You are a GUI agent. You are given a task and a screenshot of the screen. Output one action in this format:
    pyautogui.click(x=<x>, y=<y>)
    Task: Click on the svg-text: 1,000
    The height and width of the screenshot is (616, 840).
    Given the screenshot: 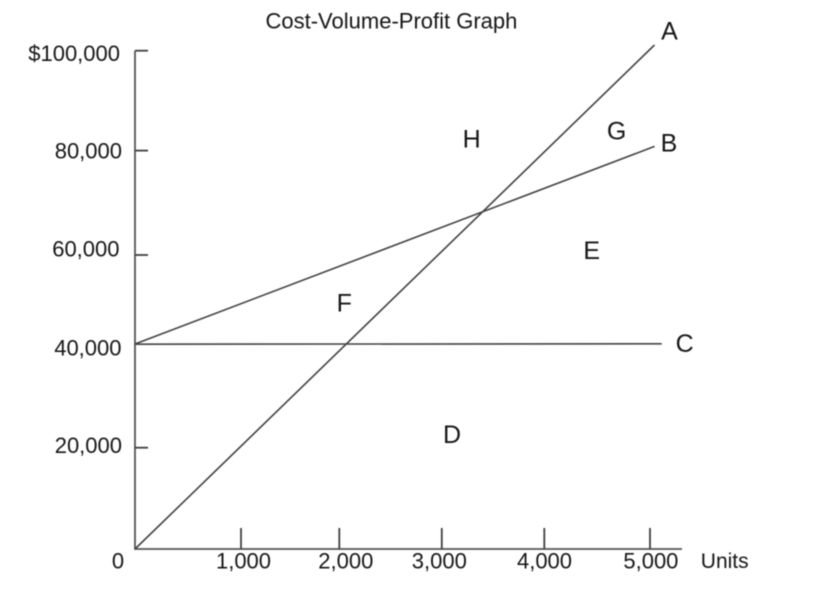 What is the action you would take?
    pyautogui.click(x=243, y=560)
    